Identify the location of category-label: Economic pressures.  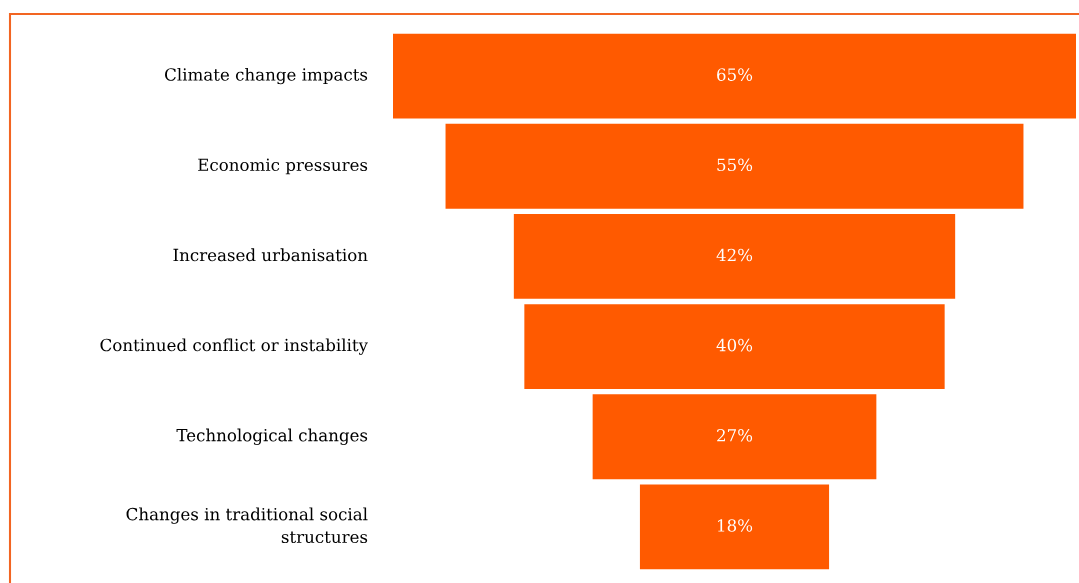
(283, 166).